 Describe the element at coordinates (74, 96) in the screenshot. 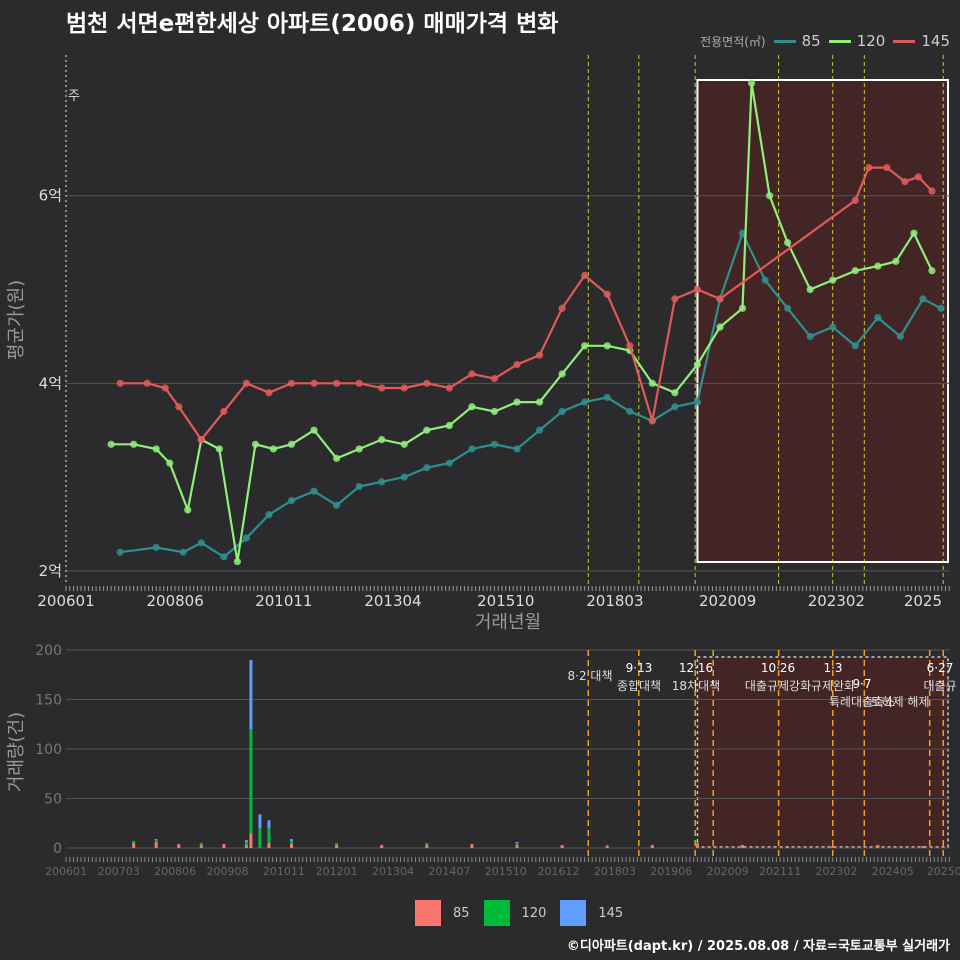

I see `upper-corner-label: 주` at that location.